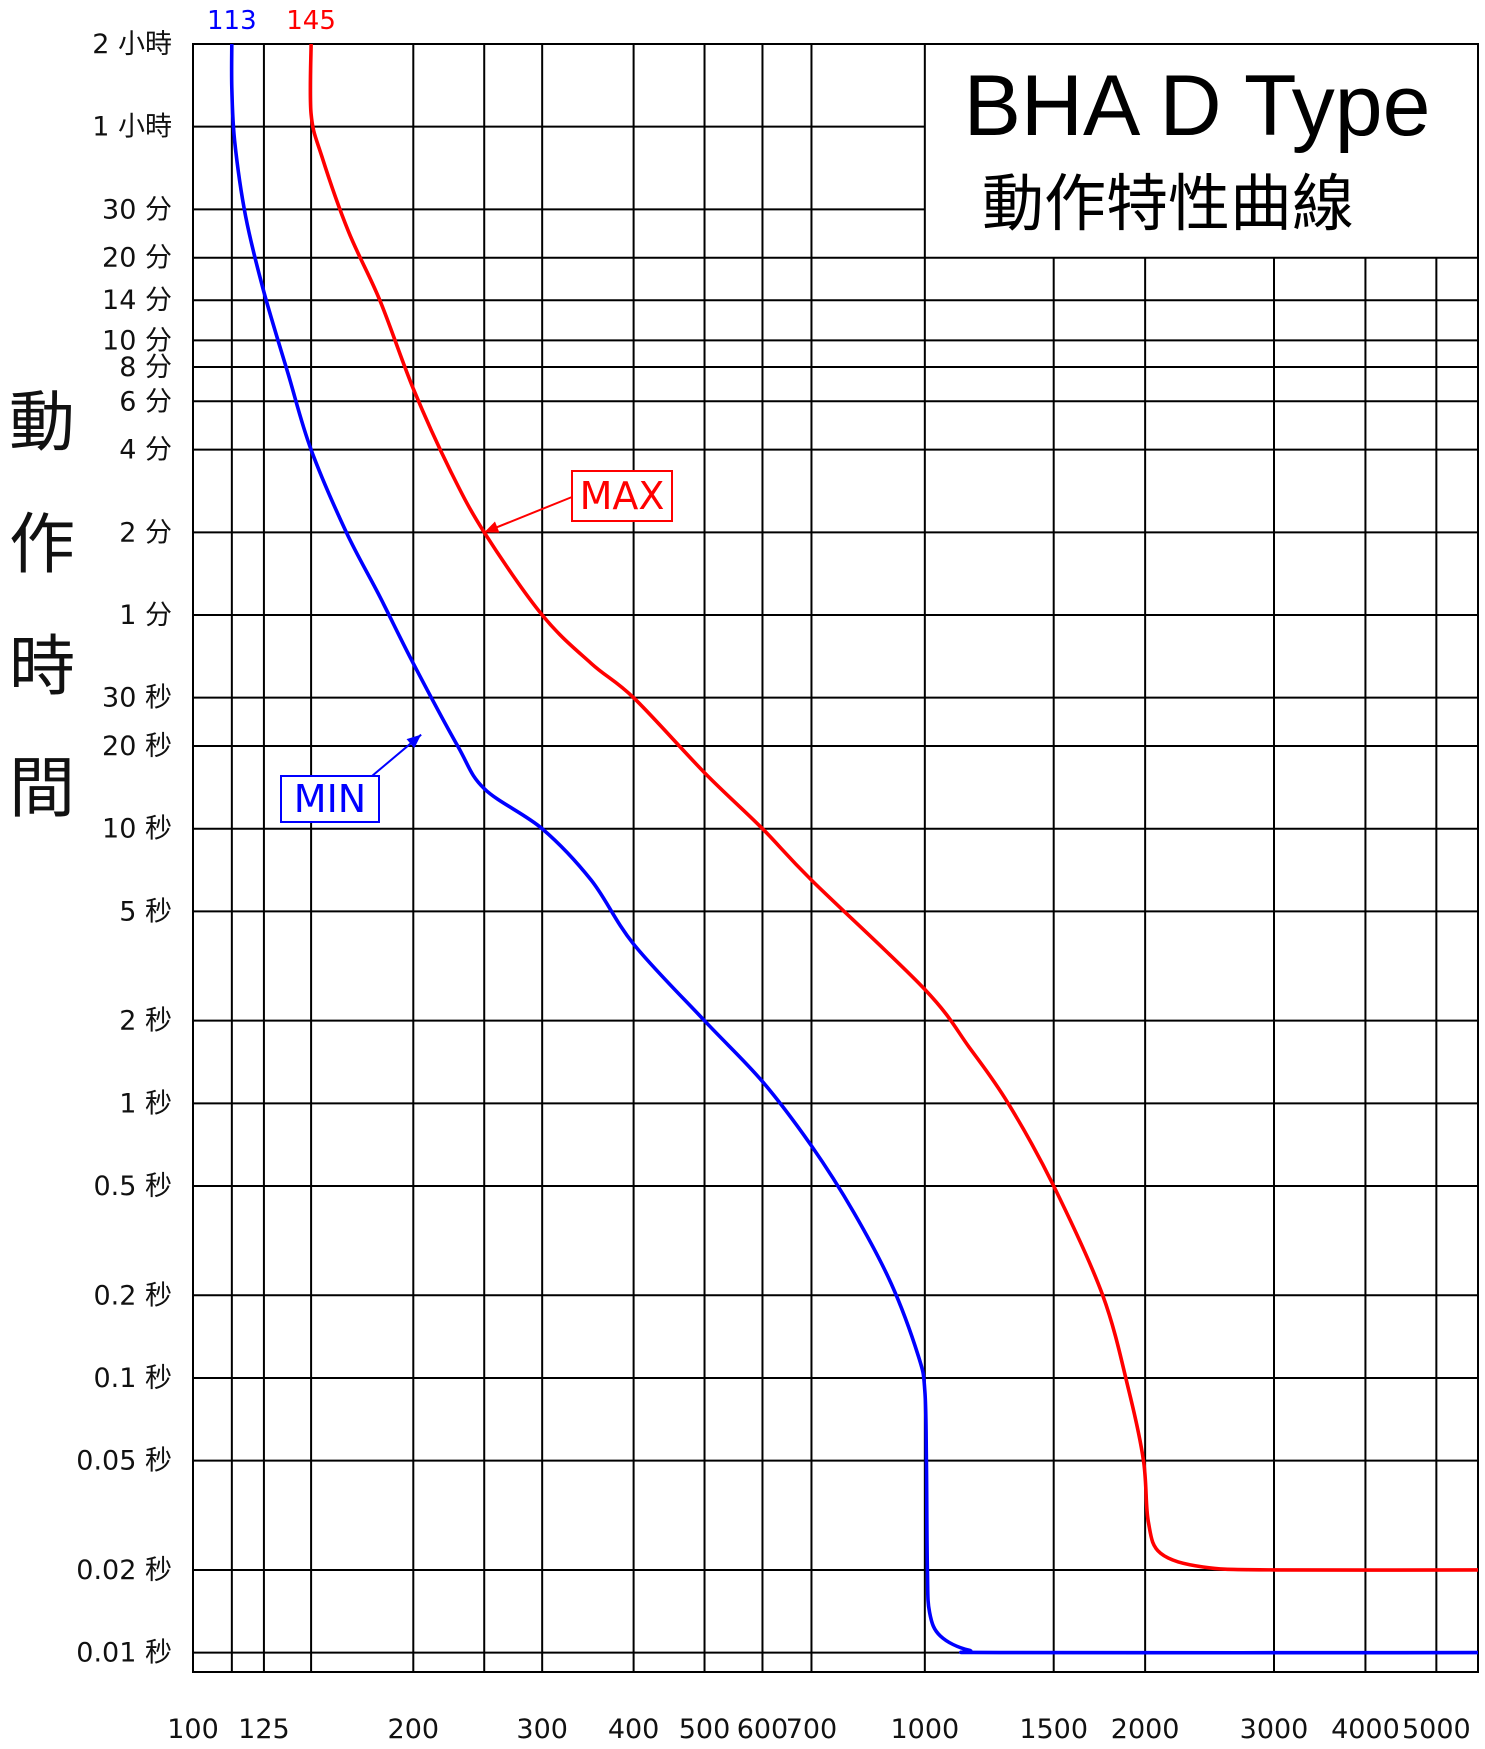 Image resolution: width=1485 pixels, height=1749 pixels. I want to click on y-tick-label: 20 分, so click(137, 258).